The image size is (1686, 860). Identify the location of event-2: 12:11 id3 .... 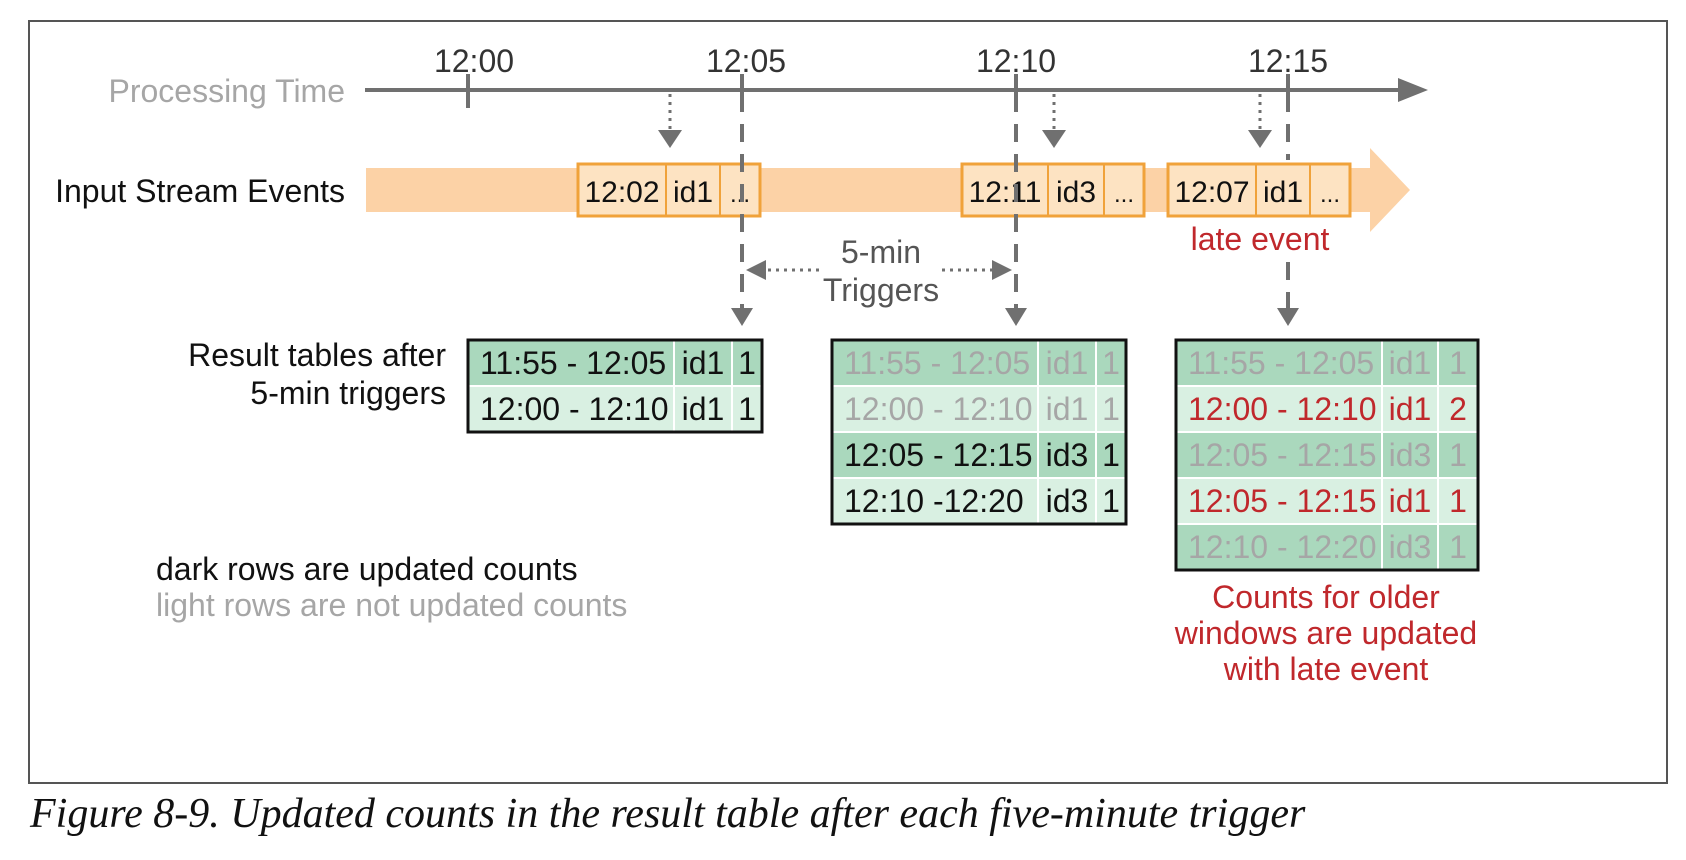
(1053, 190).